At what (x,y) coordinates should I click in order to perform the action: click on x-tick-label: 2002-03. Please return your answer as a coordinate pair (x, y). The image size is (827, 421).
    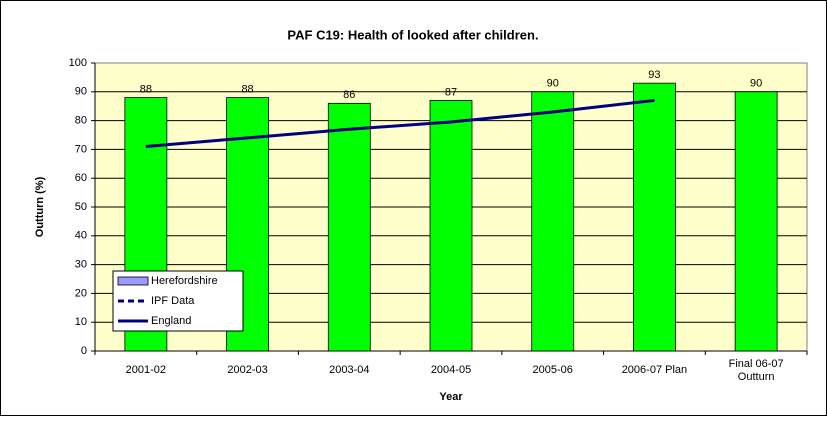
    Looking at the image, I should click on (247, 370).